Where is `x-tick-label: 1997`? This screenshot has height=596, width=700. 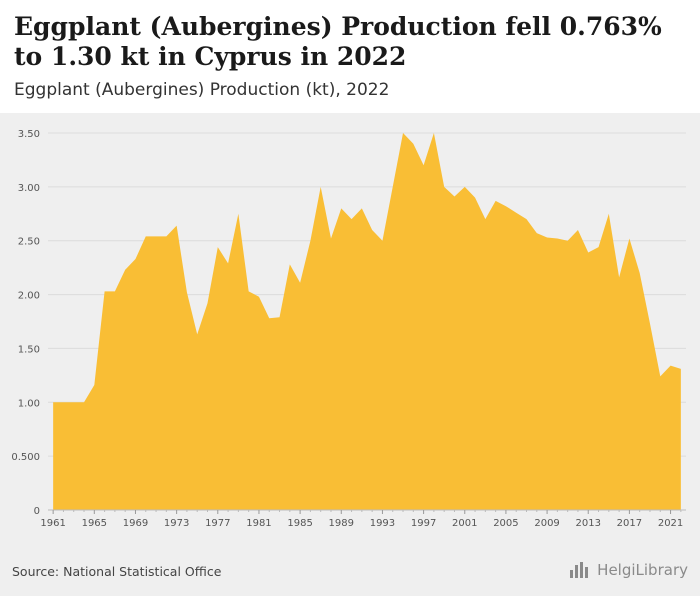 x-tick-label: 1997 is located at coordinates (423, 523).